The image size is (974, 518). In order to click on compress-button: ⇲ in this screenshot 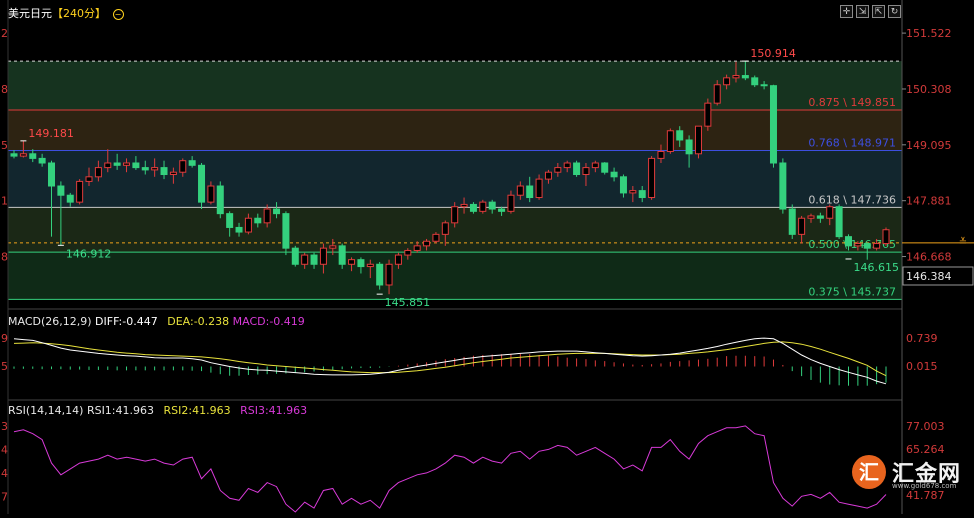, I will do `click(862, 11)`.